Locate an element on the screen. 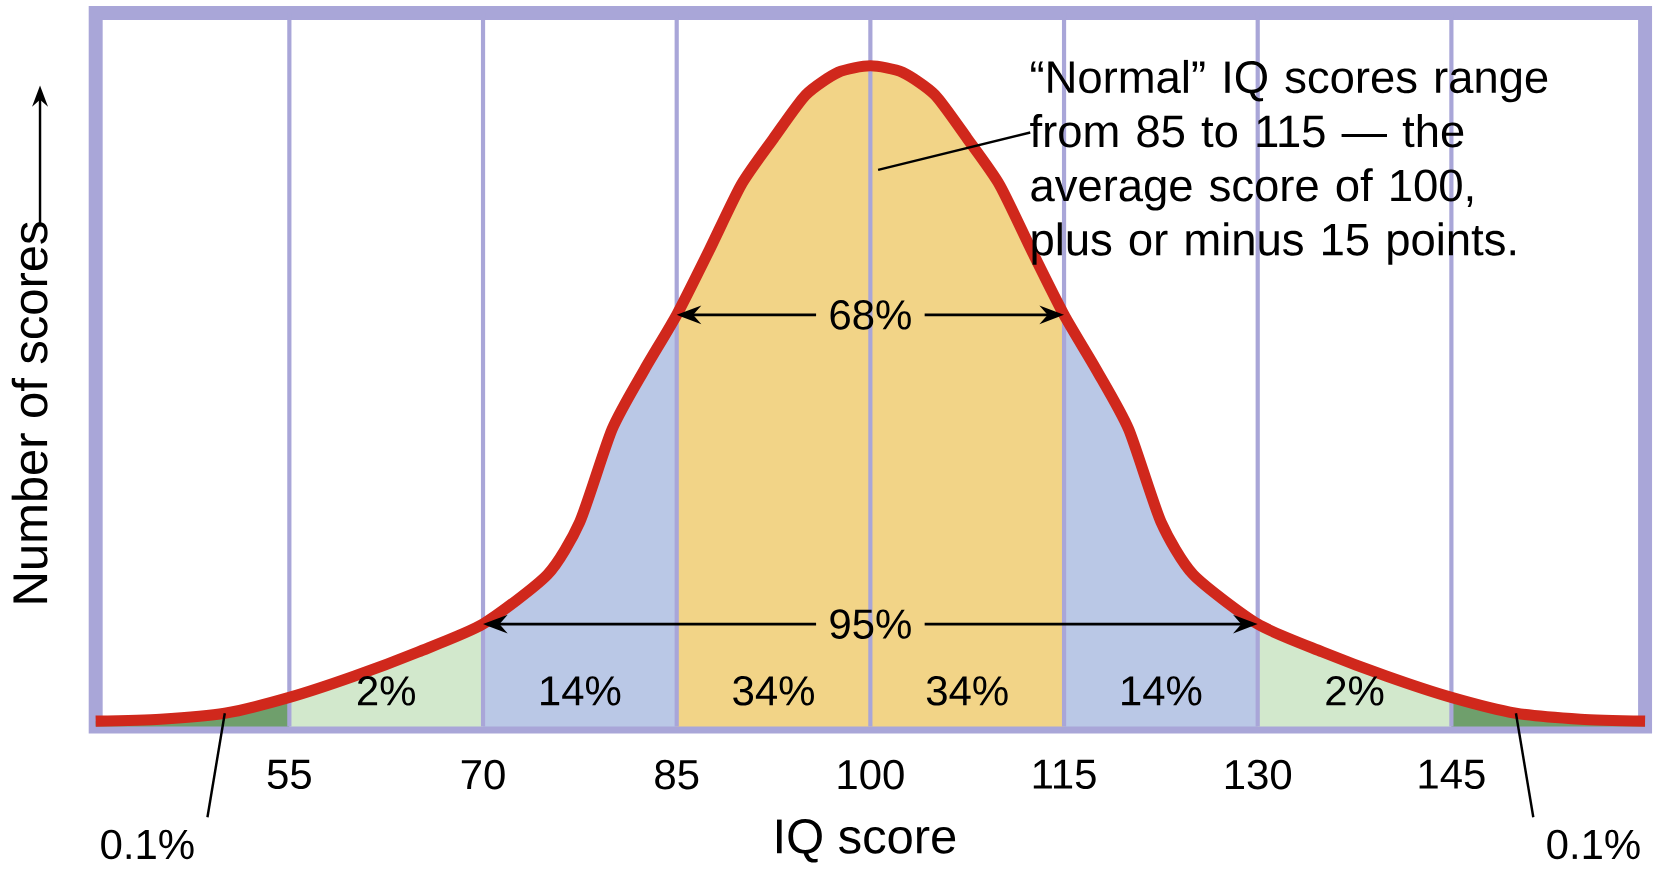 The height and width of the screenshot is (874, 1654). x-tick-label: 145 is located at coordinates (1452, 774).